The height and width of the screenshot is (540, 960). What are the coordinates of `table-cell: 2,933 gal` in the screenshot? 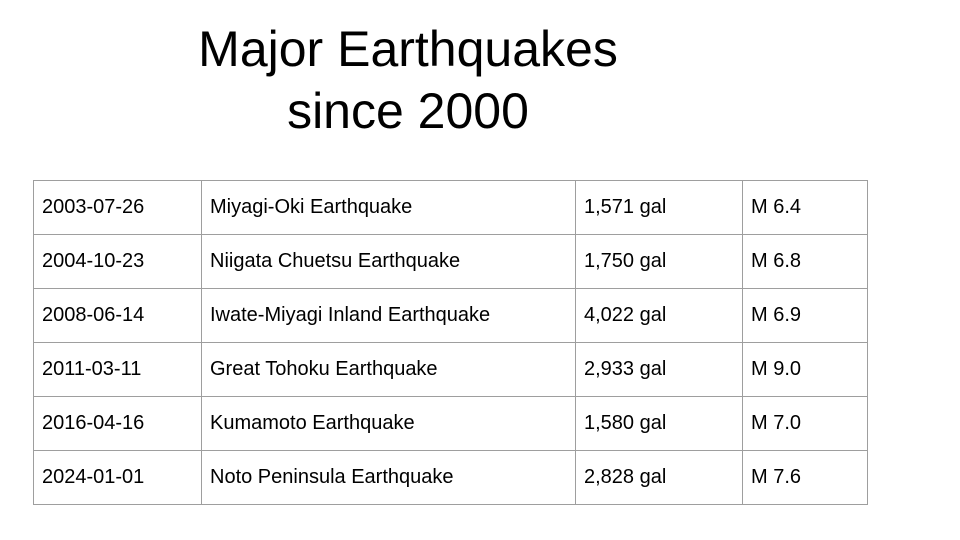 It's located at (659, 369).